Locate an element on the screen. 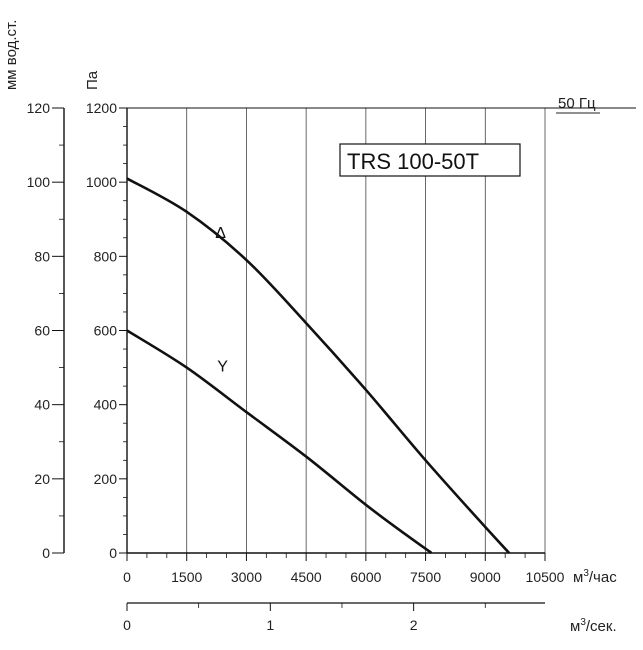 The image size is (643, 650). x-tick-label: 3000 is located at coordinates (246, 577).